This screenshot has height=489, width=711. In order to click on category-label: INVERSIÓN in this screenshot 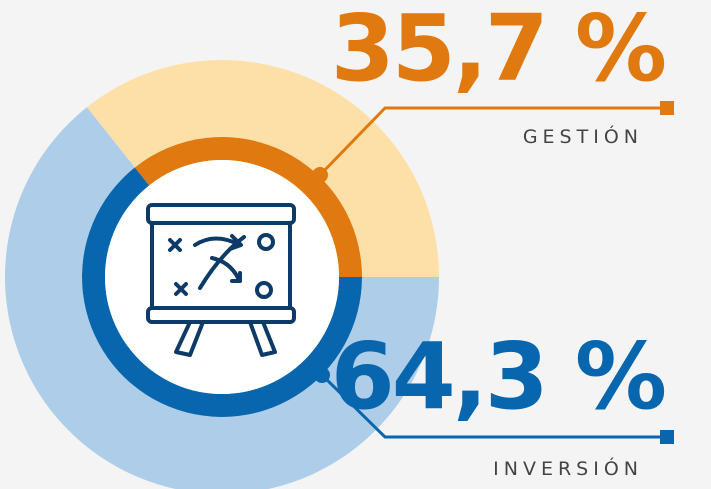, I will do `click(568, 468)`.